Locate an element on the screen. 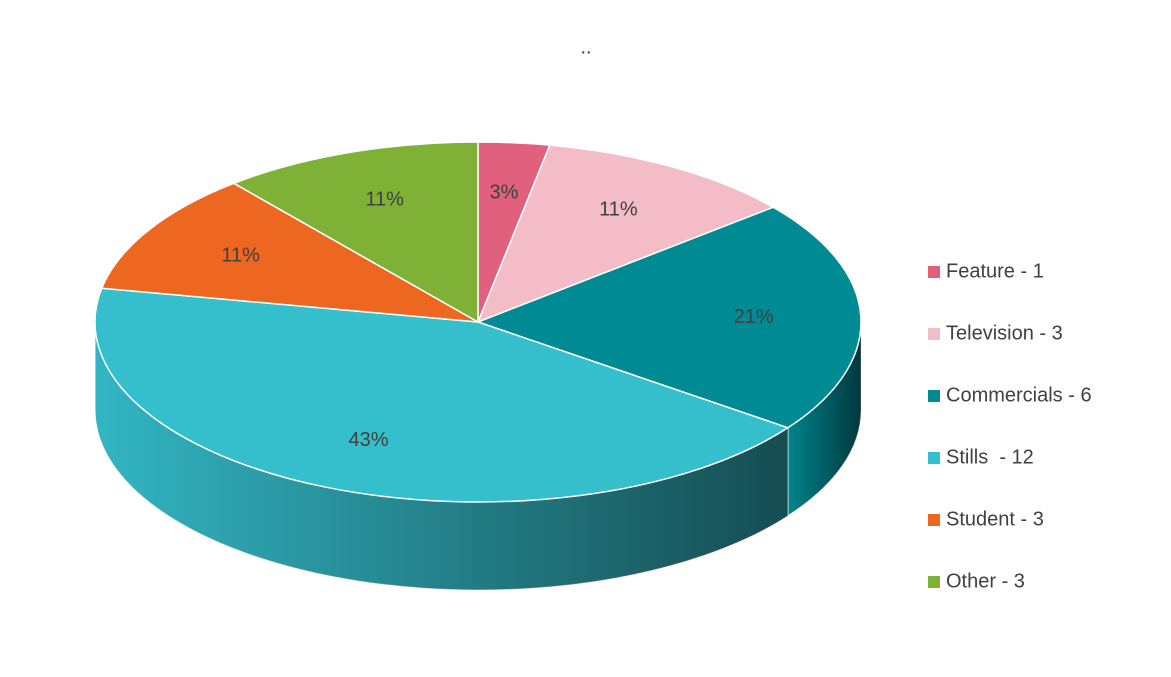 The image size is (1171, 677). legend-label: Commercials - 6 is located at coordinates (1019, 395).